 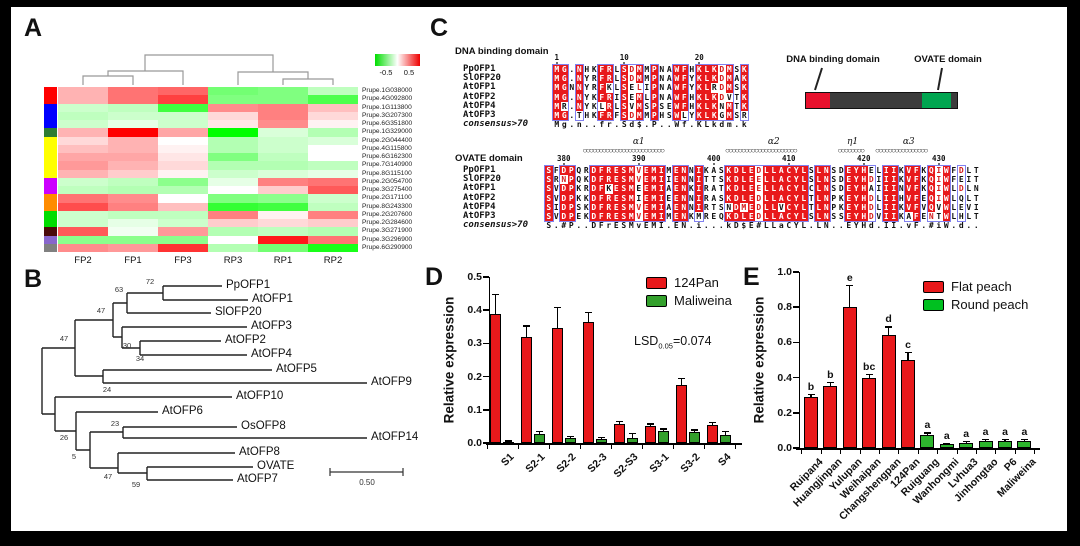 I want to click on alignment-residue: Y, so click(x=856, y=198).